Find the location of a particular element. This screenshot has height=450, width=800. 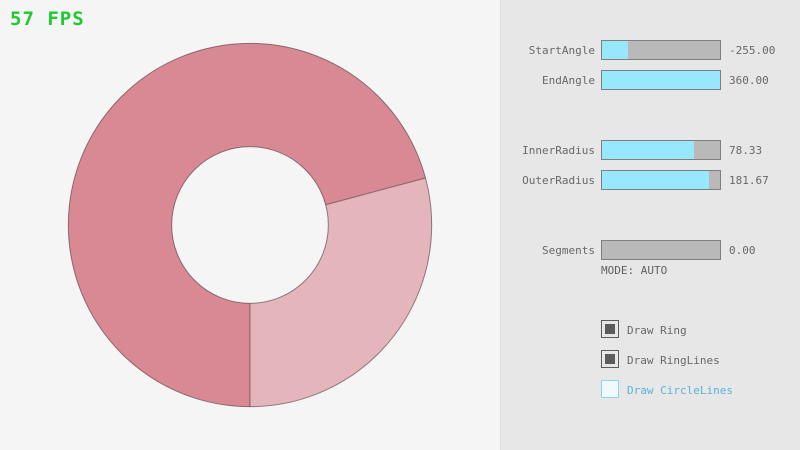

slider-value: -255.00 is located at coordinates (752, 50).